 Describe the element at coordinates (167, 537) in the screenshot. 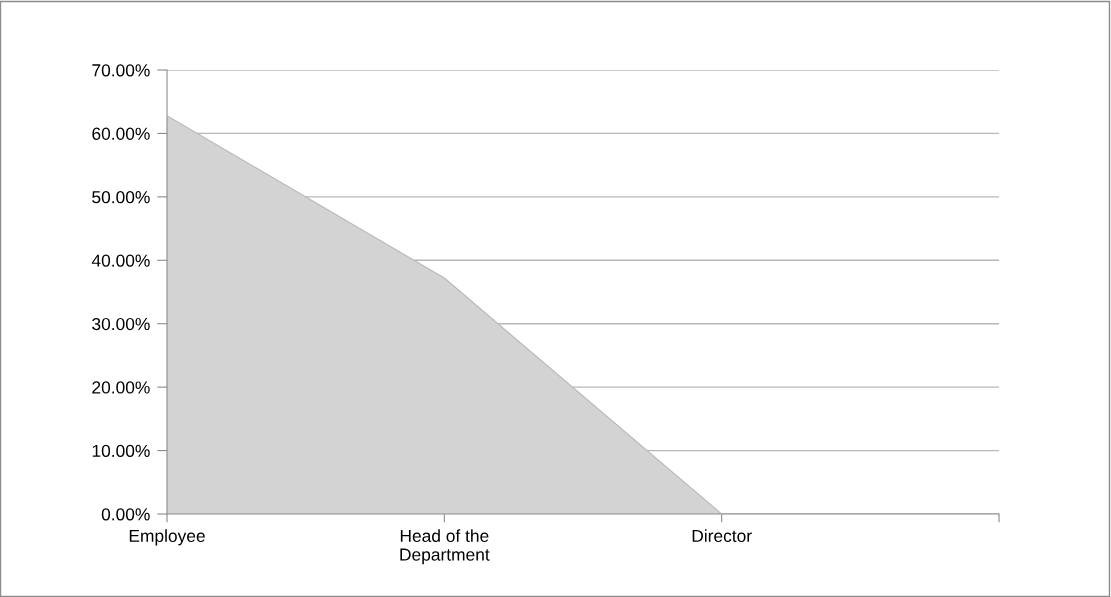

I see `x-tick-label: Employee` at that location.